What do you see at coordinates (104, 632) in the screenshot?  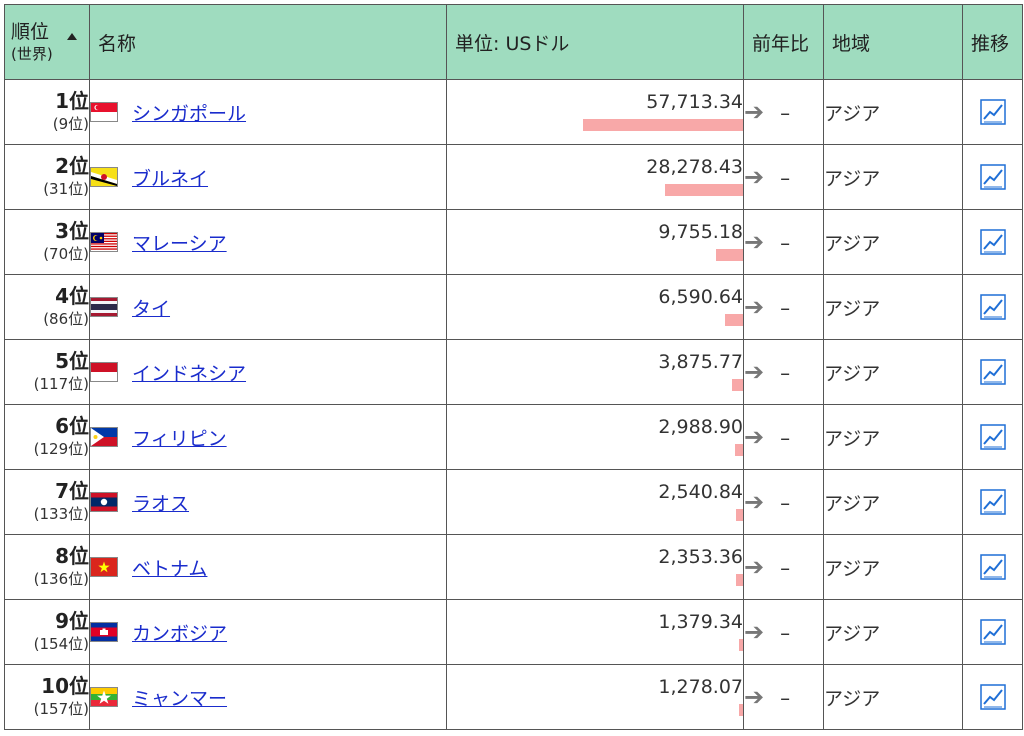 I see `flag-cambodia-icon` at bounding box center [104, 632].